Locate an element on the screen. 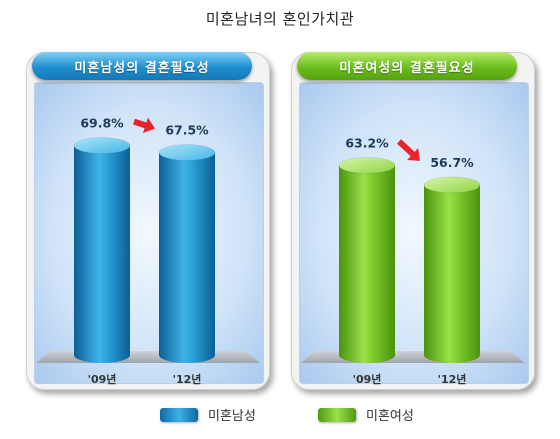 The image size is (560, 439). legend-swatch-female is located at coordinates (337, 414).